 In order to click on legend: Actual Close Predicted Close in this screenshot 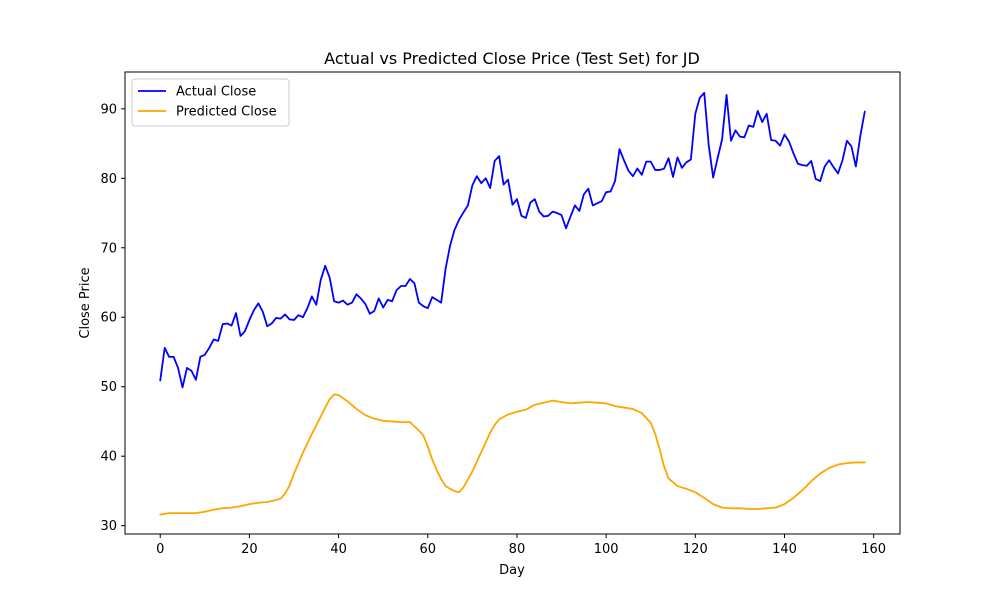, I will do `click(210, 102)`.